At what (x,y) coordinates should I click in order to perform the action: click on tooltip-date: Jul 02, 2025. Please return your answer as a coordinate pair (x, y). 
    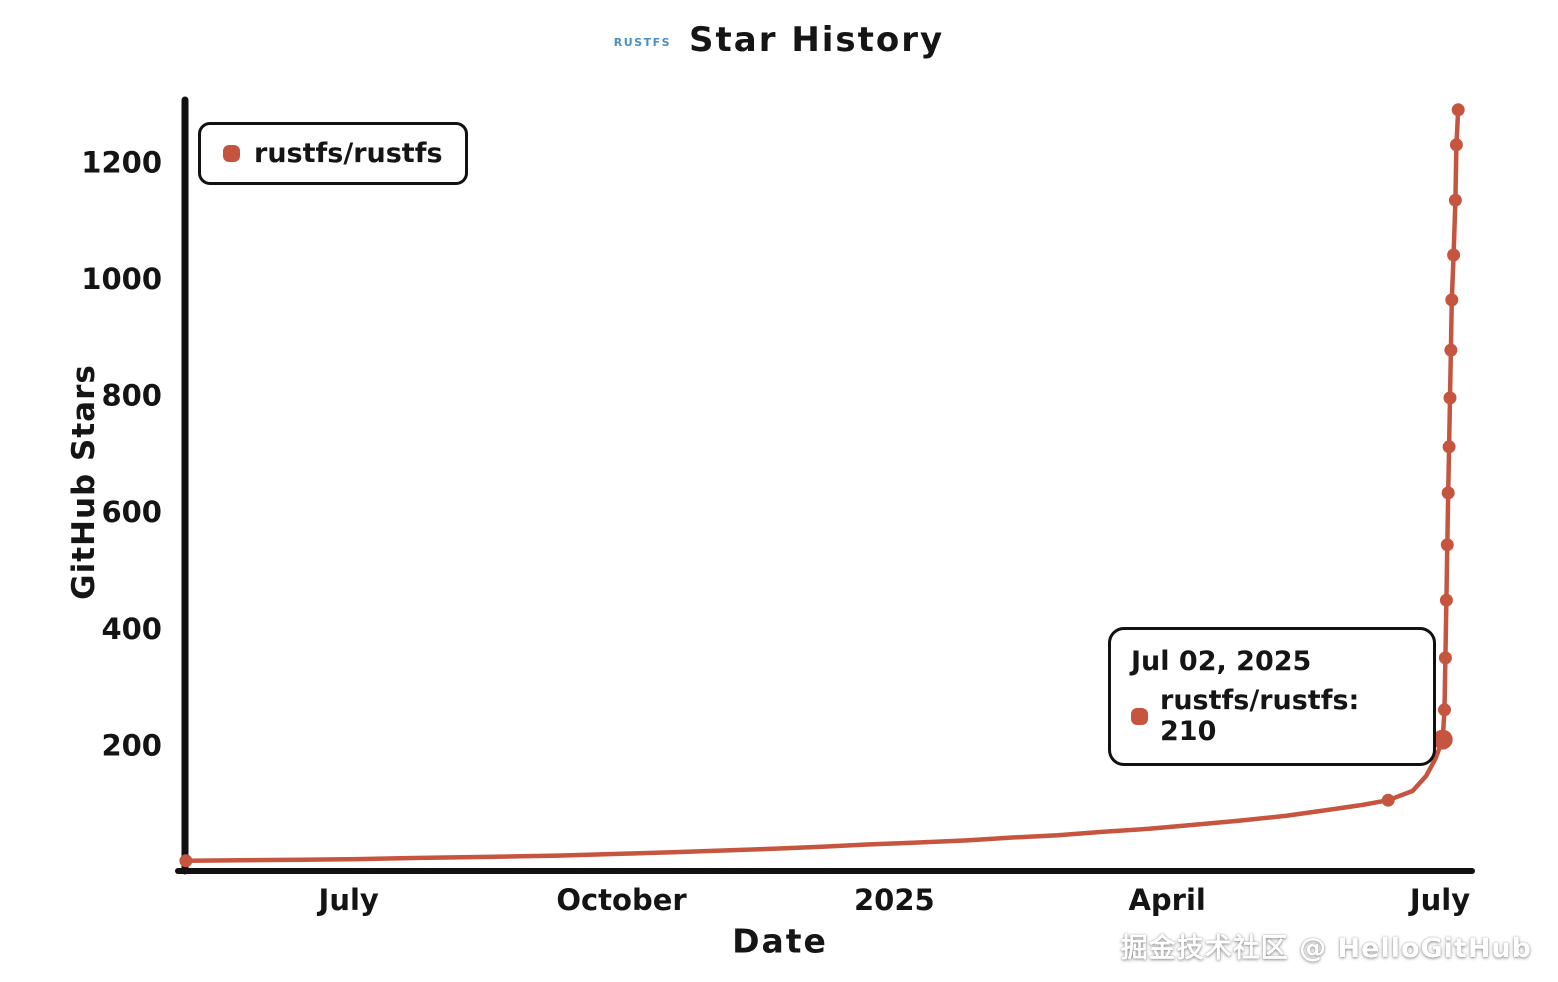
    Looking at the image, I should click on (1221, 661).